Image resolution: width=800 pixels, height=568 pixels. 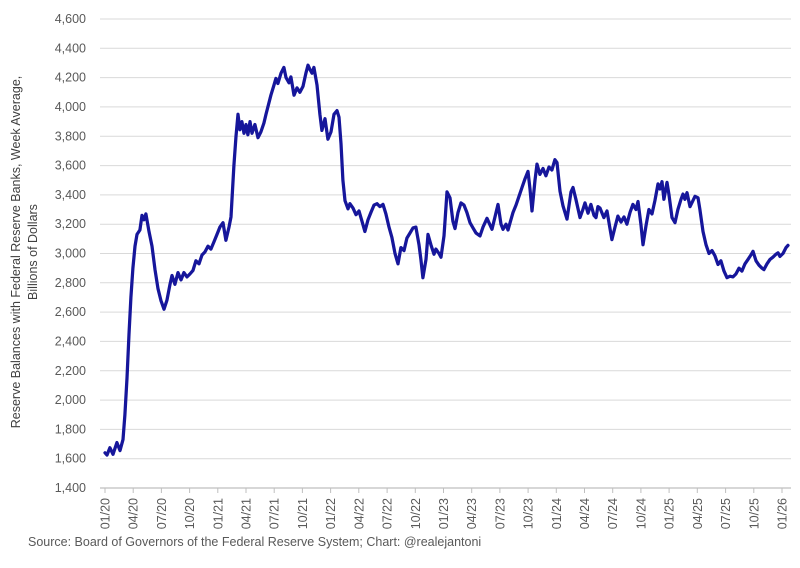 What do you see at coordinates (331, 513) in the screenshot?
I see `x-tick-label: 01/22` at bounding box center [331, 513].